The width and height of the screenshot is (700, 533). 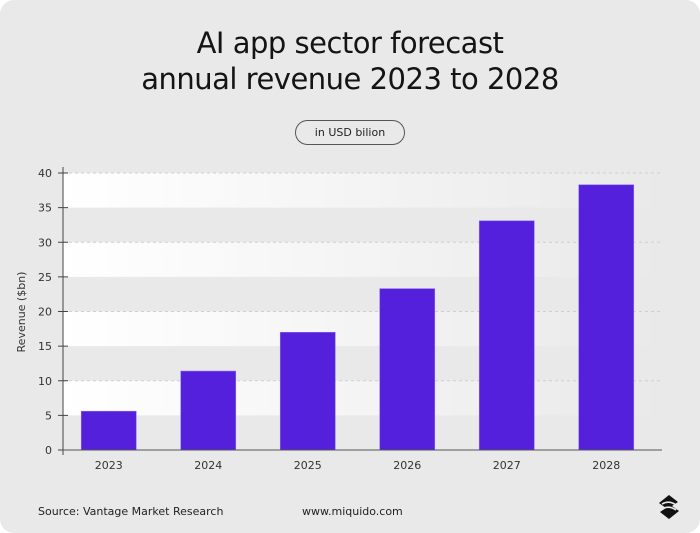 What do you see at coordinates (352, 511) in the screenshot?
I see `website-link: www.miquido.com` at bounding box center [352, 511].